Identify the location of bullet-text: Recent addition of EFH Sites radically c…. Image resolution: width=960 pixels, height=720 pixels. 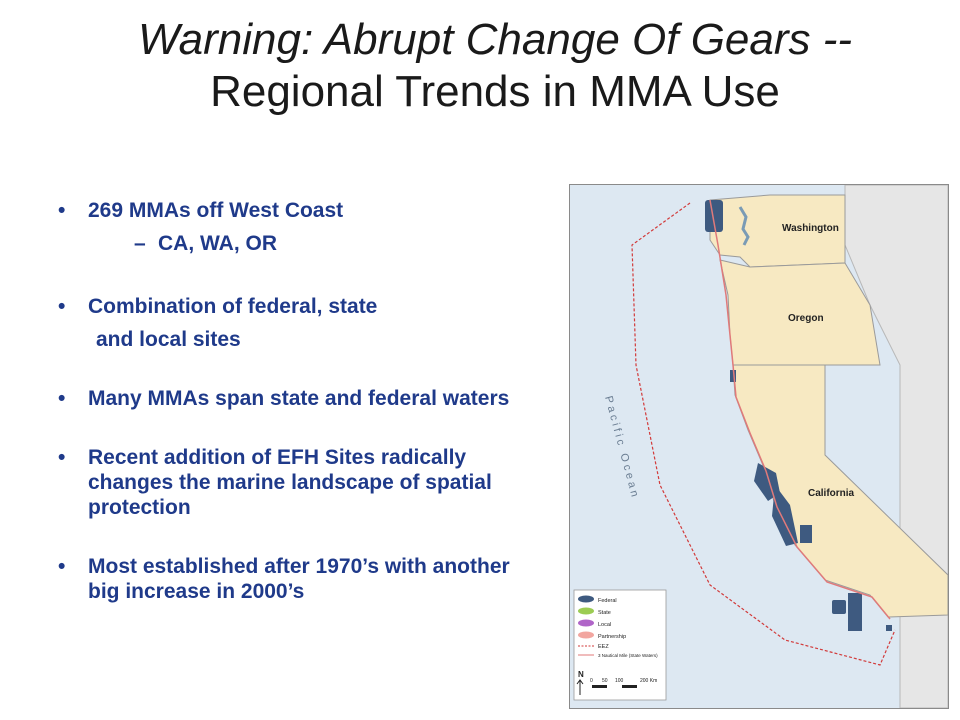
(290, 482).